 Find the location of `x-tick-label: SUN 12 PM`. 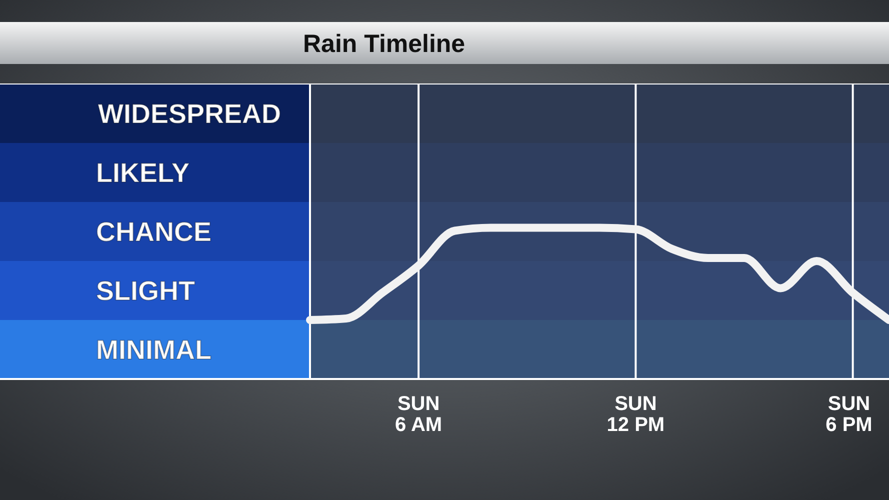

x-tick-label: SUN 12 PM is located at coordinates (635, 414).